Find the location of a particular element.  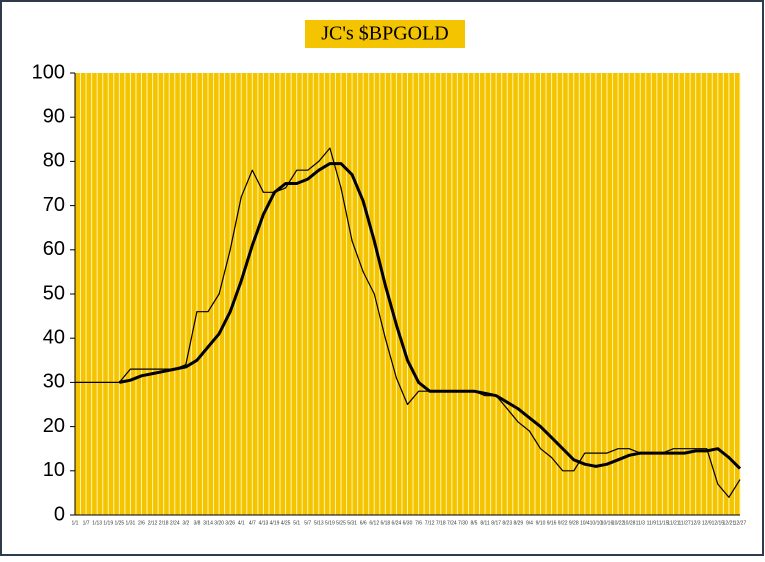

x-tick-label: 9/10 is located at coordinates (541, 523).